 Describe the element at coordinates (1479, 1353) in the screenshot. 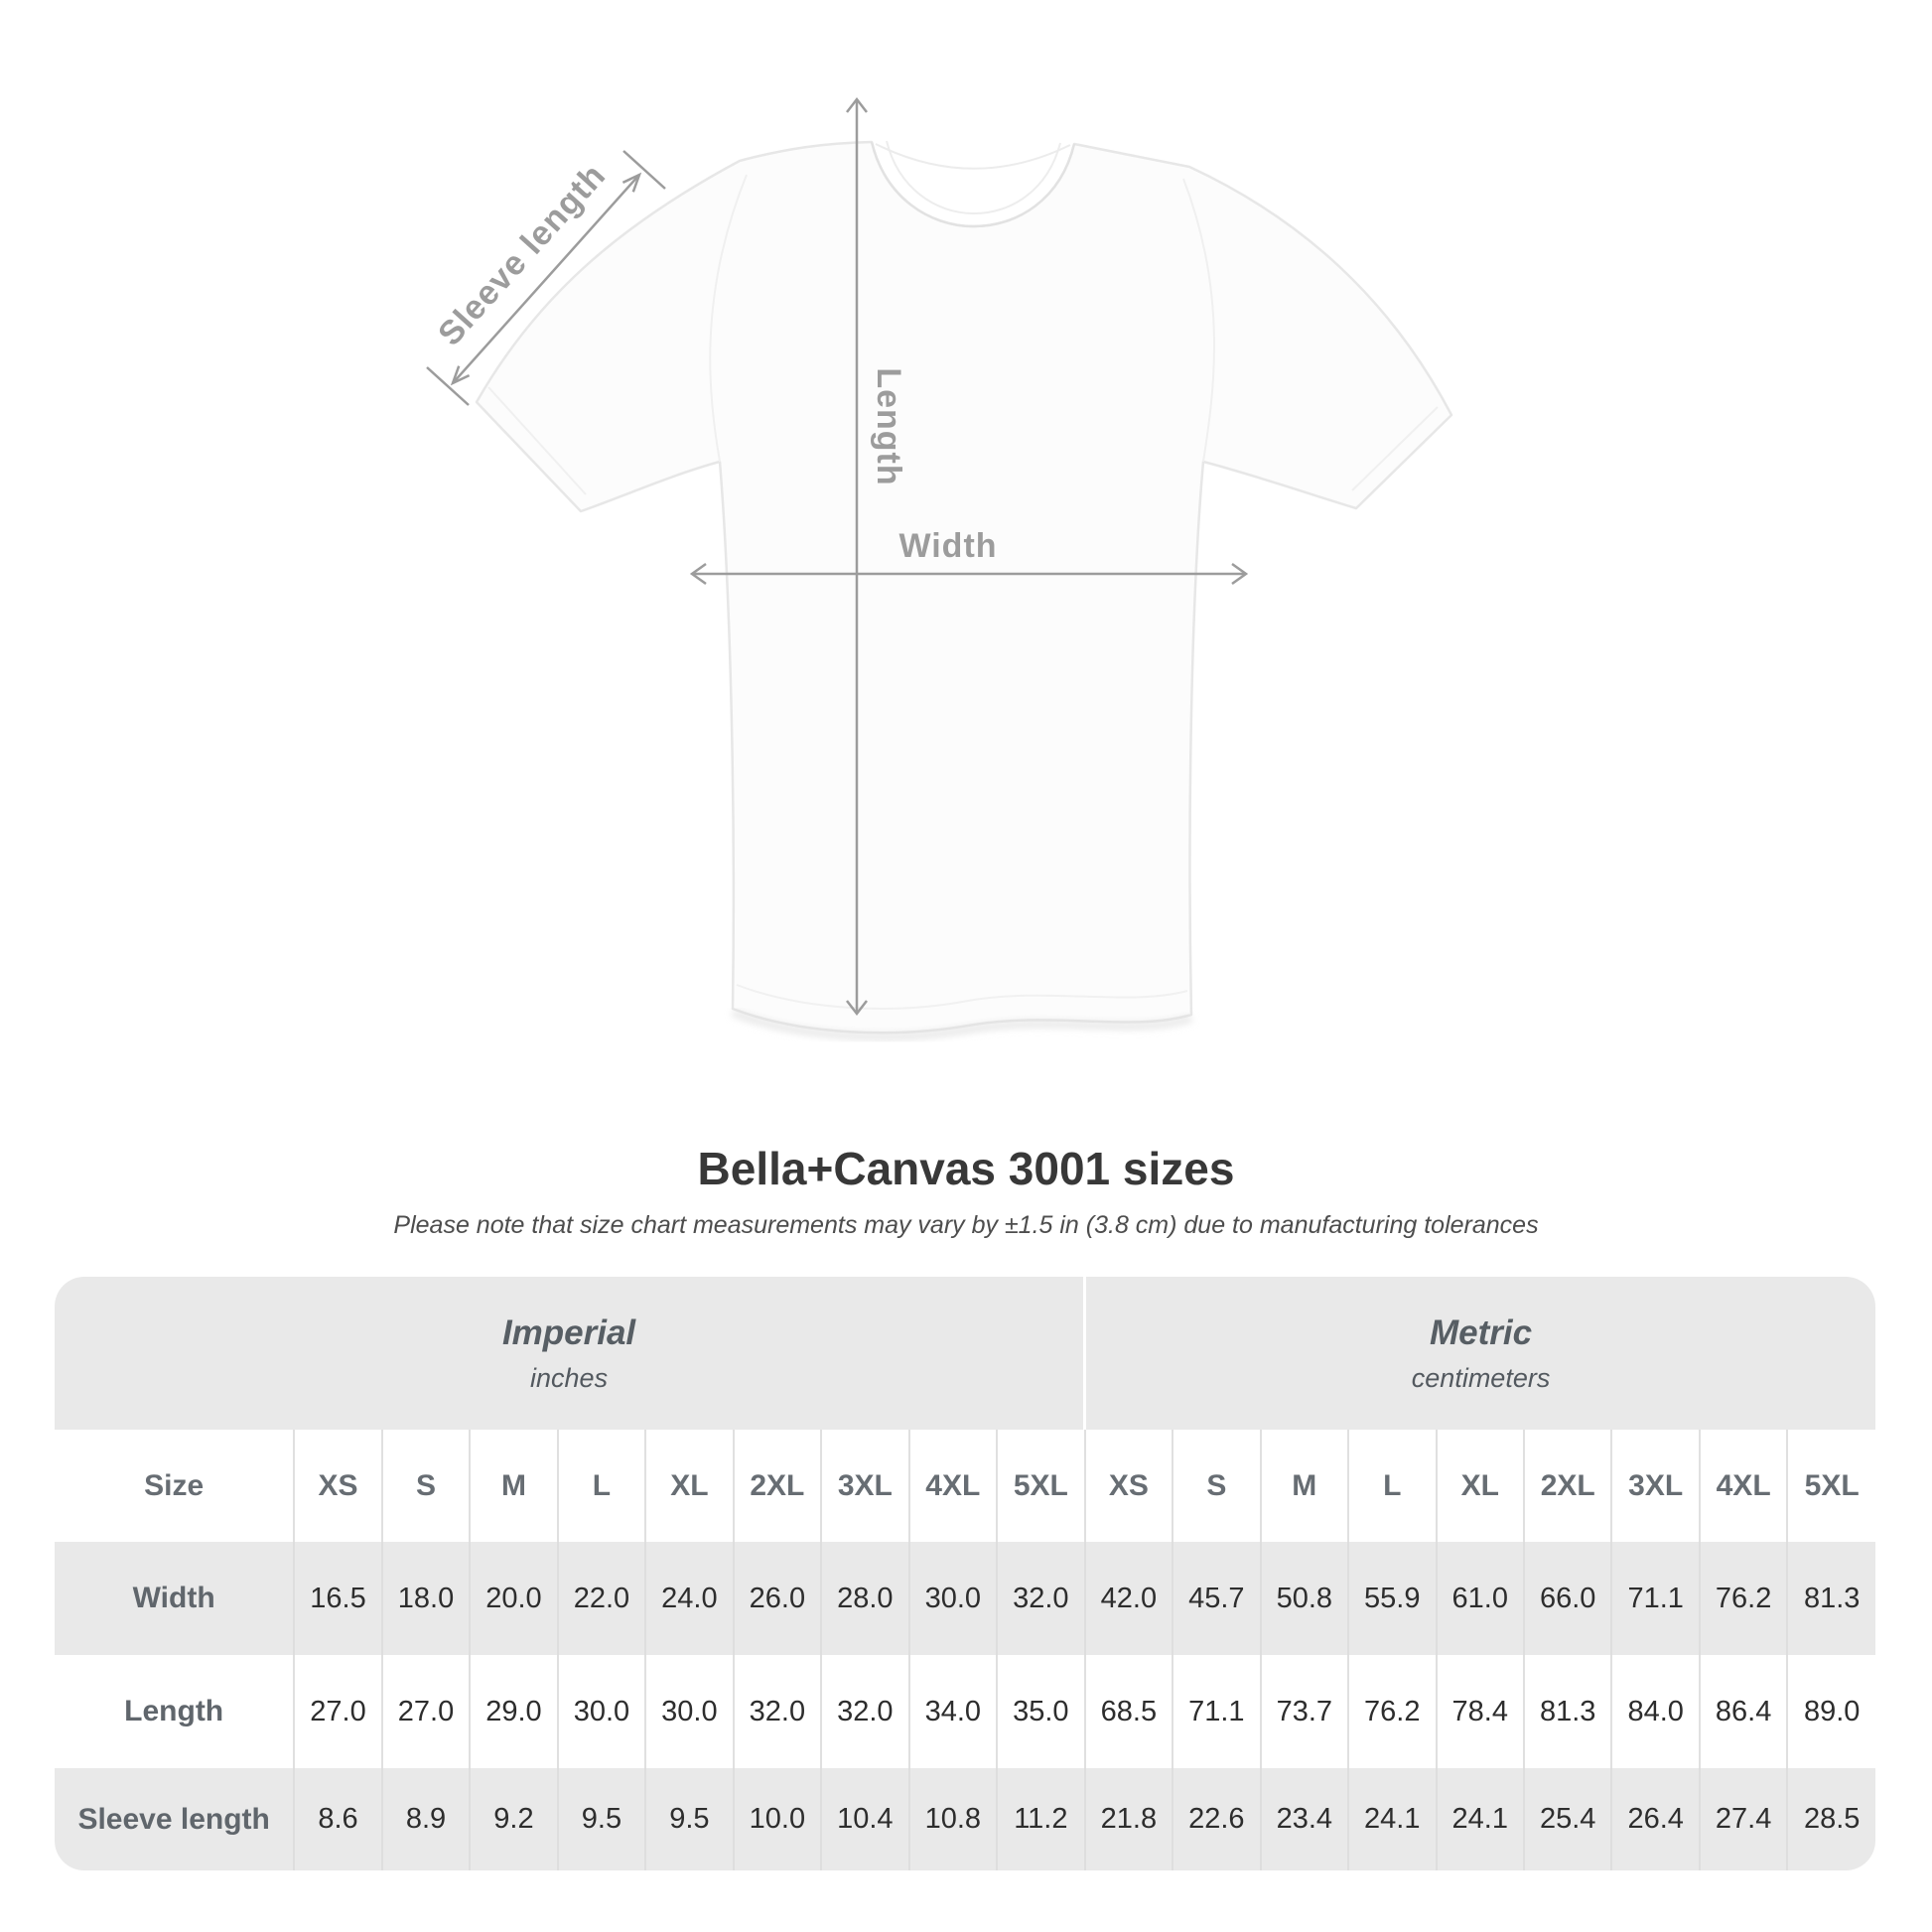

I see `metric-header: Metric centimeters` at that location.